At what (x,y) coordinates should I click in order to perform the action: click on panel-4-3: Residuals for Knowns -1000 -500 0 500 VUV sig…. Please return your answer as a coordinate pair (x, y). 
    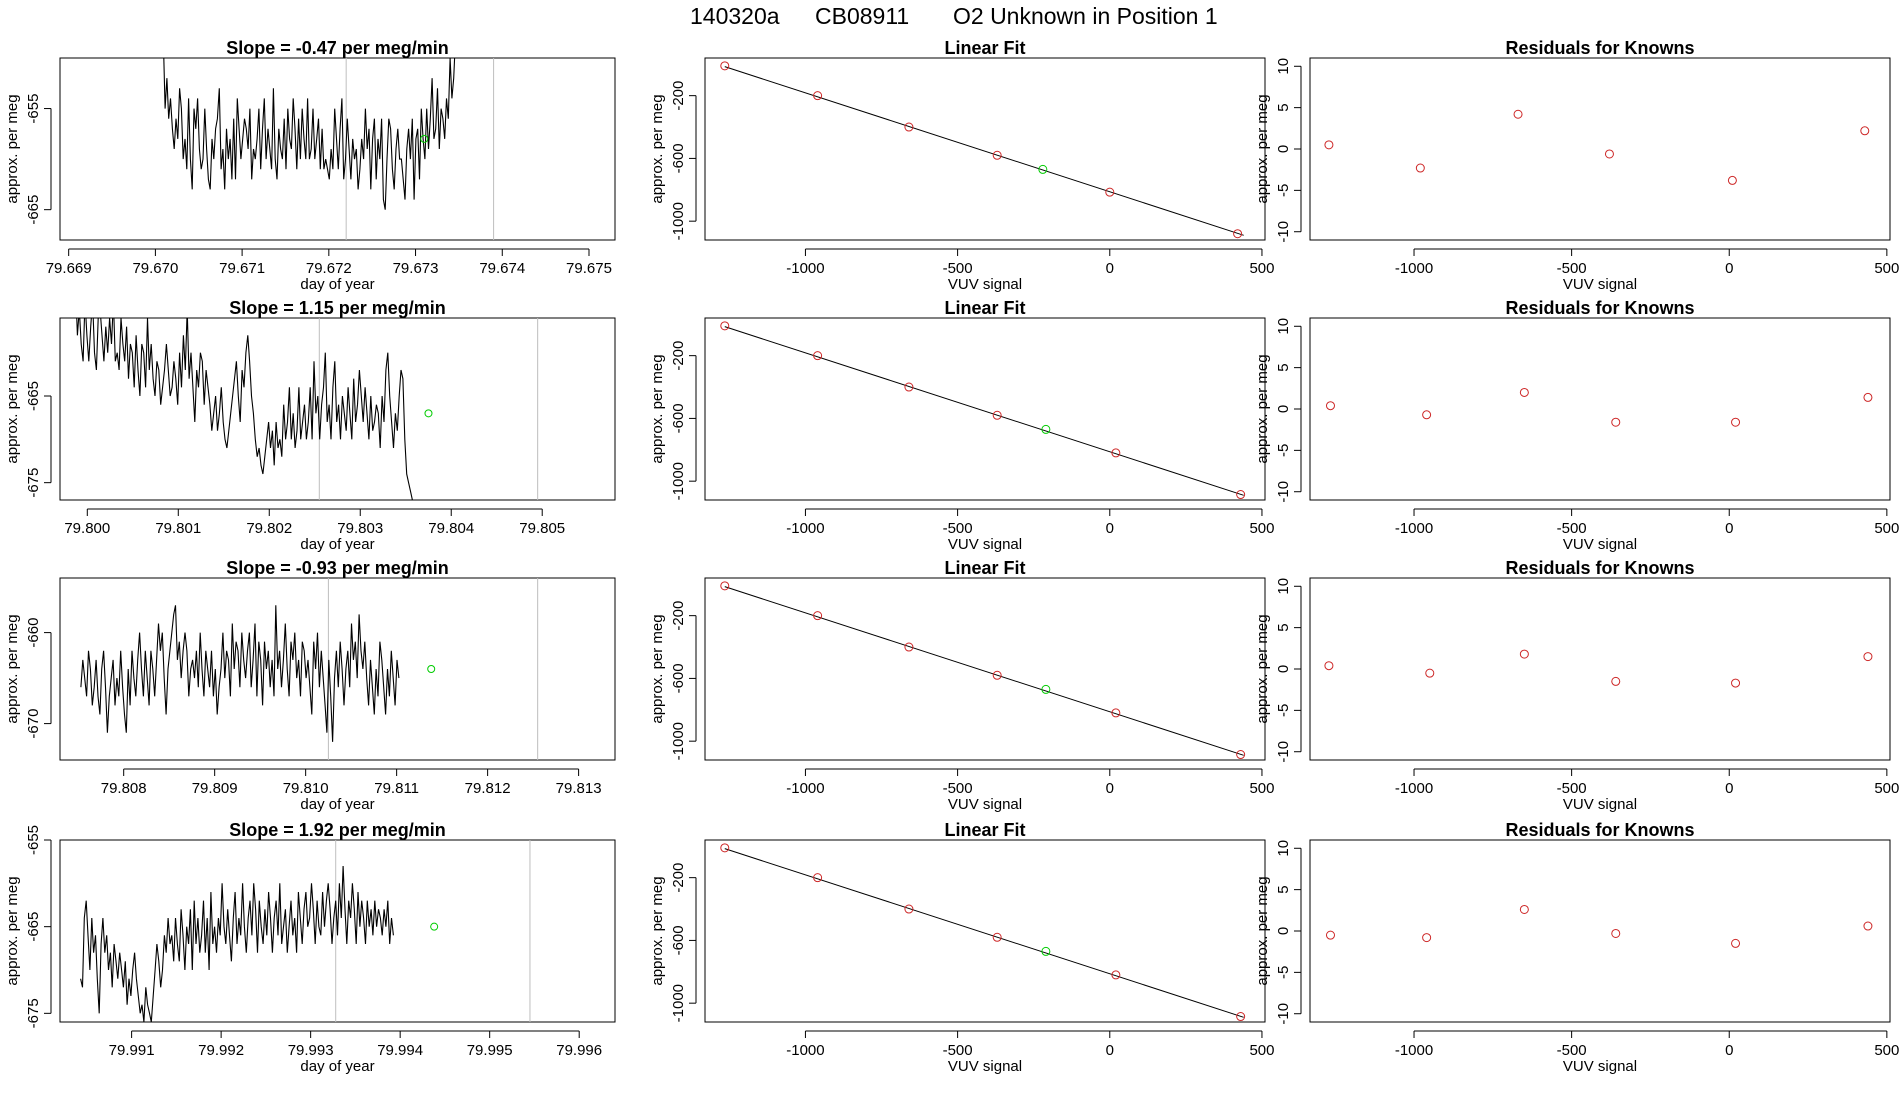
    Looking at the image, I should click on (1576, 947).